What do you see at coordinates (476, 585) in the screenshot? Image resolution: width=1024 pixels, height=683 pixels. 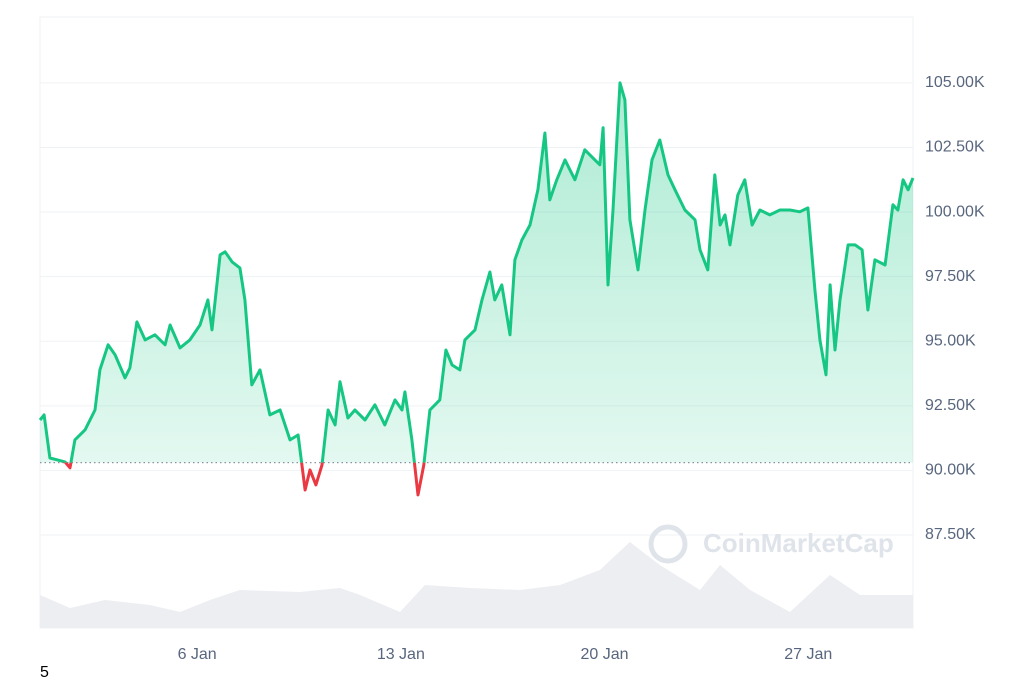 I see `volume-area` at bounding box center [476, 585].